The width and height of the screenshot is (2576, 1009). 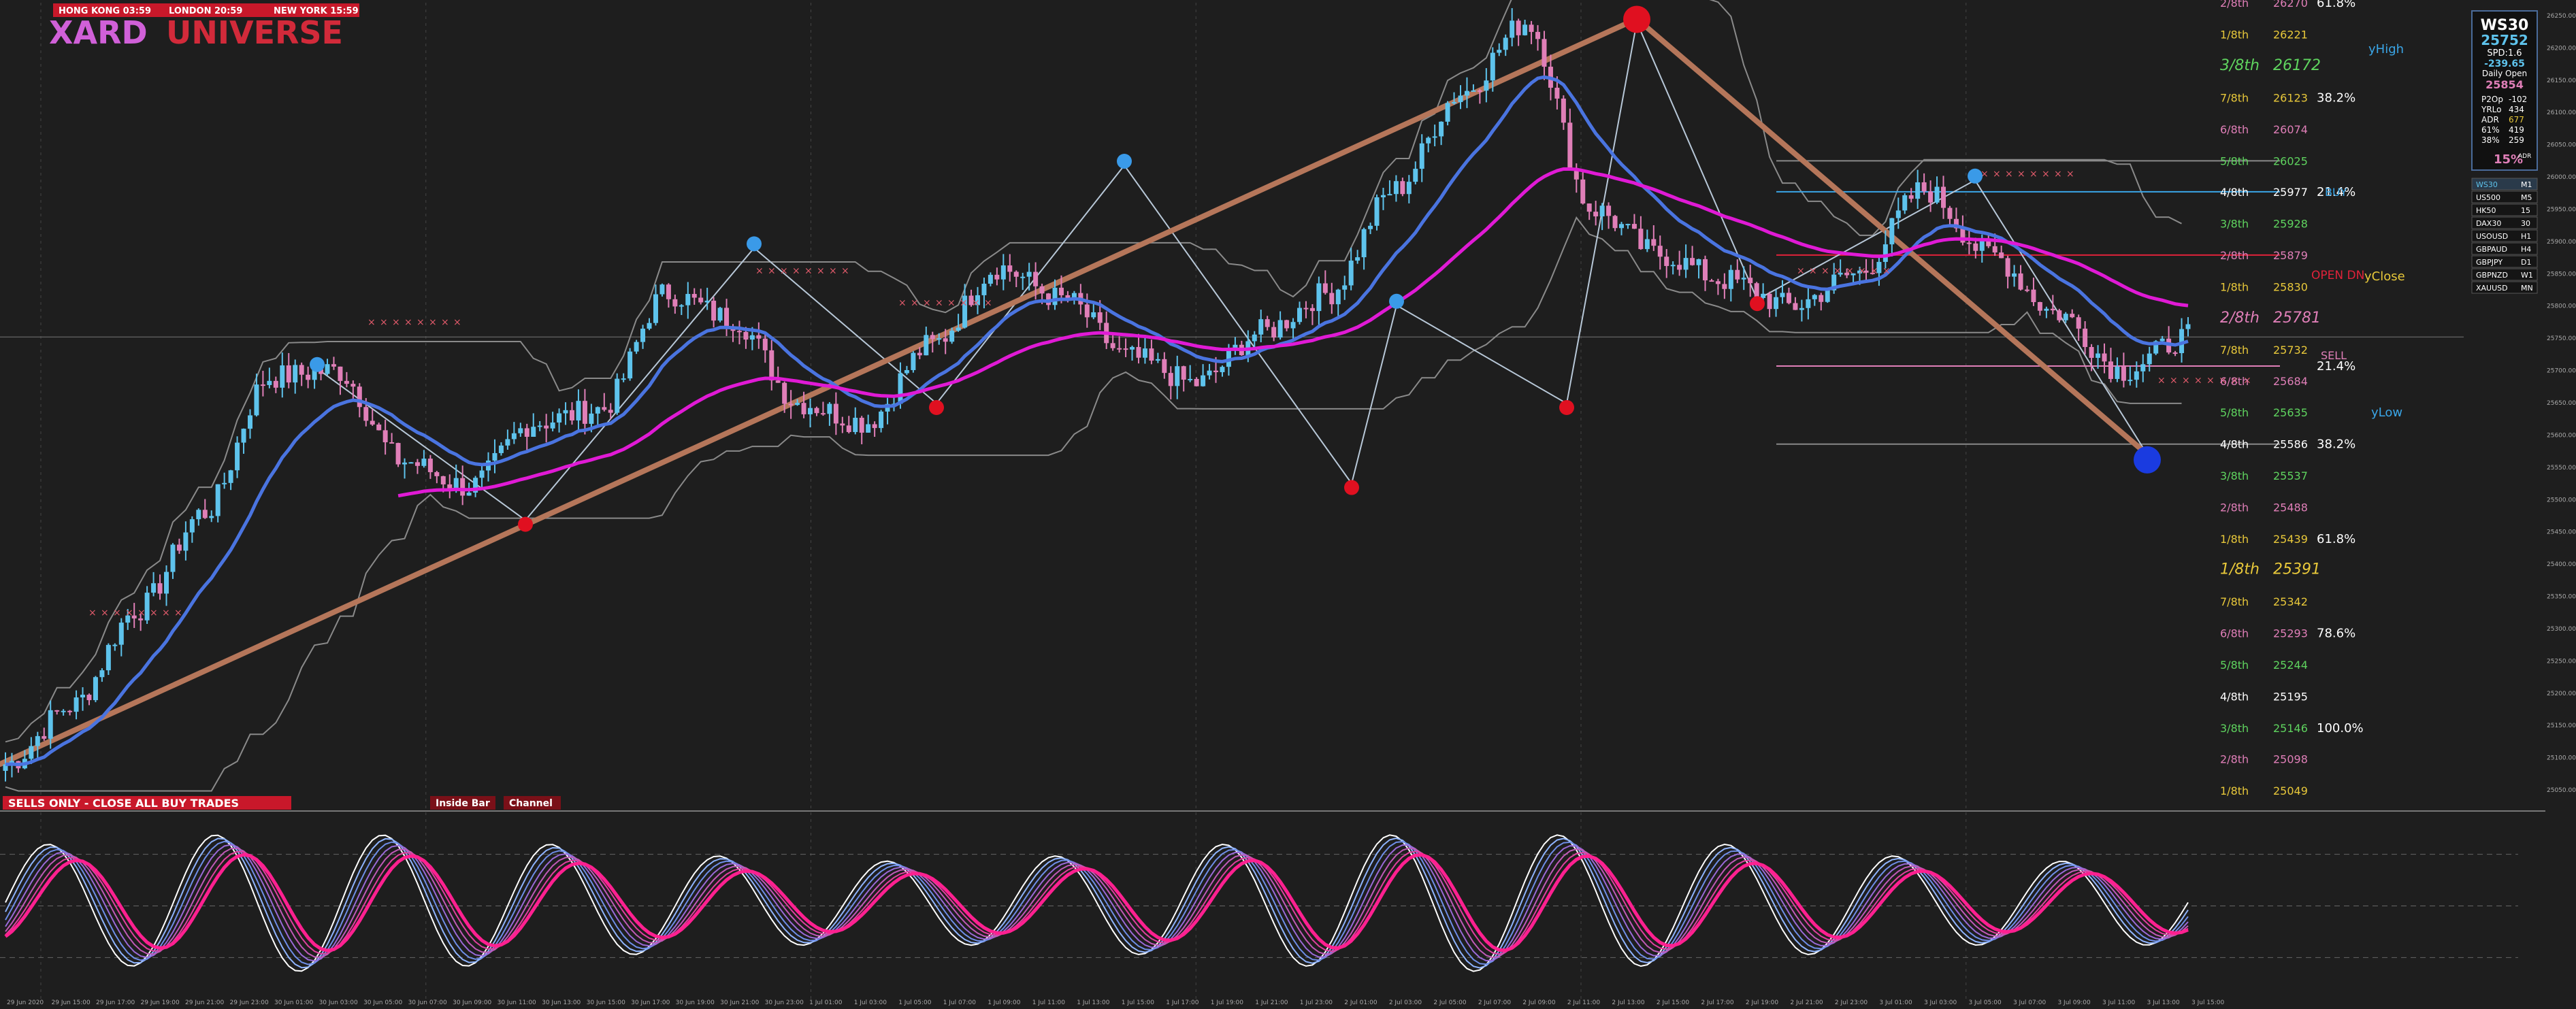 What do you see at coordinates (2504, 210) in the screenshot?
I see `symbol-item: HK50 15` at bounding box center [2504, 210].